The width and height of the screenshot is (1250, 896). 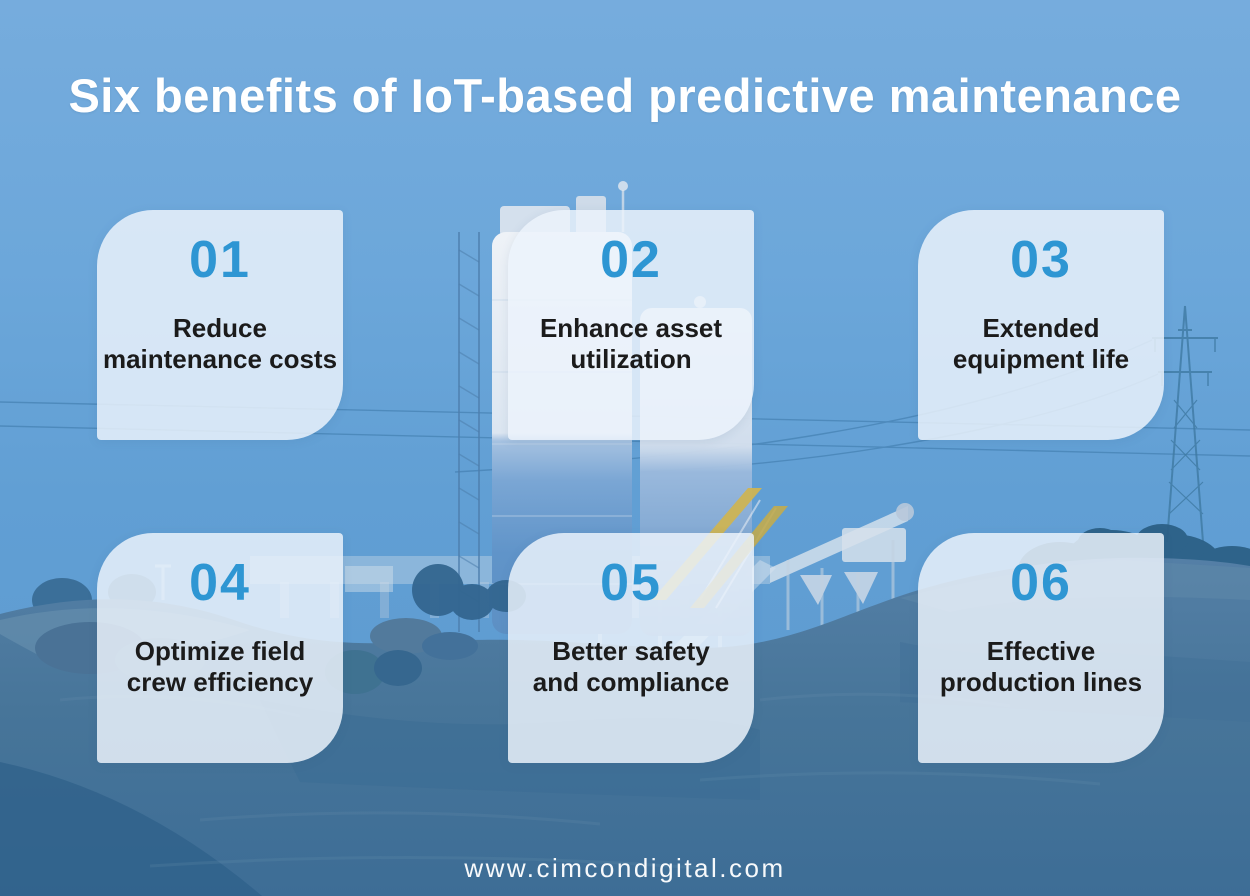 What do you see at coordinates (1041, 583) in the screenshot?
I see `card-number: 06` at bounding box center [1041, 583].